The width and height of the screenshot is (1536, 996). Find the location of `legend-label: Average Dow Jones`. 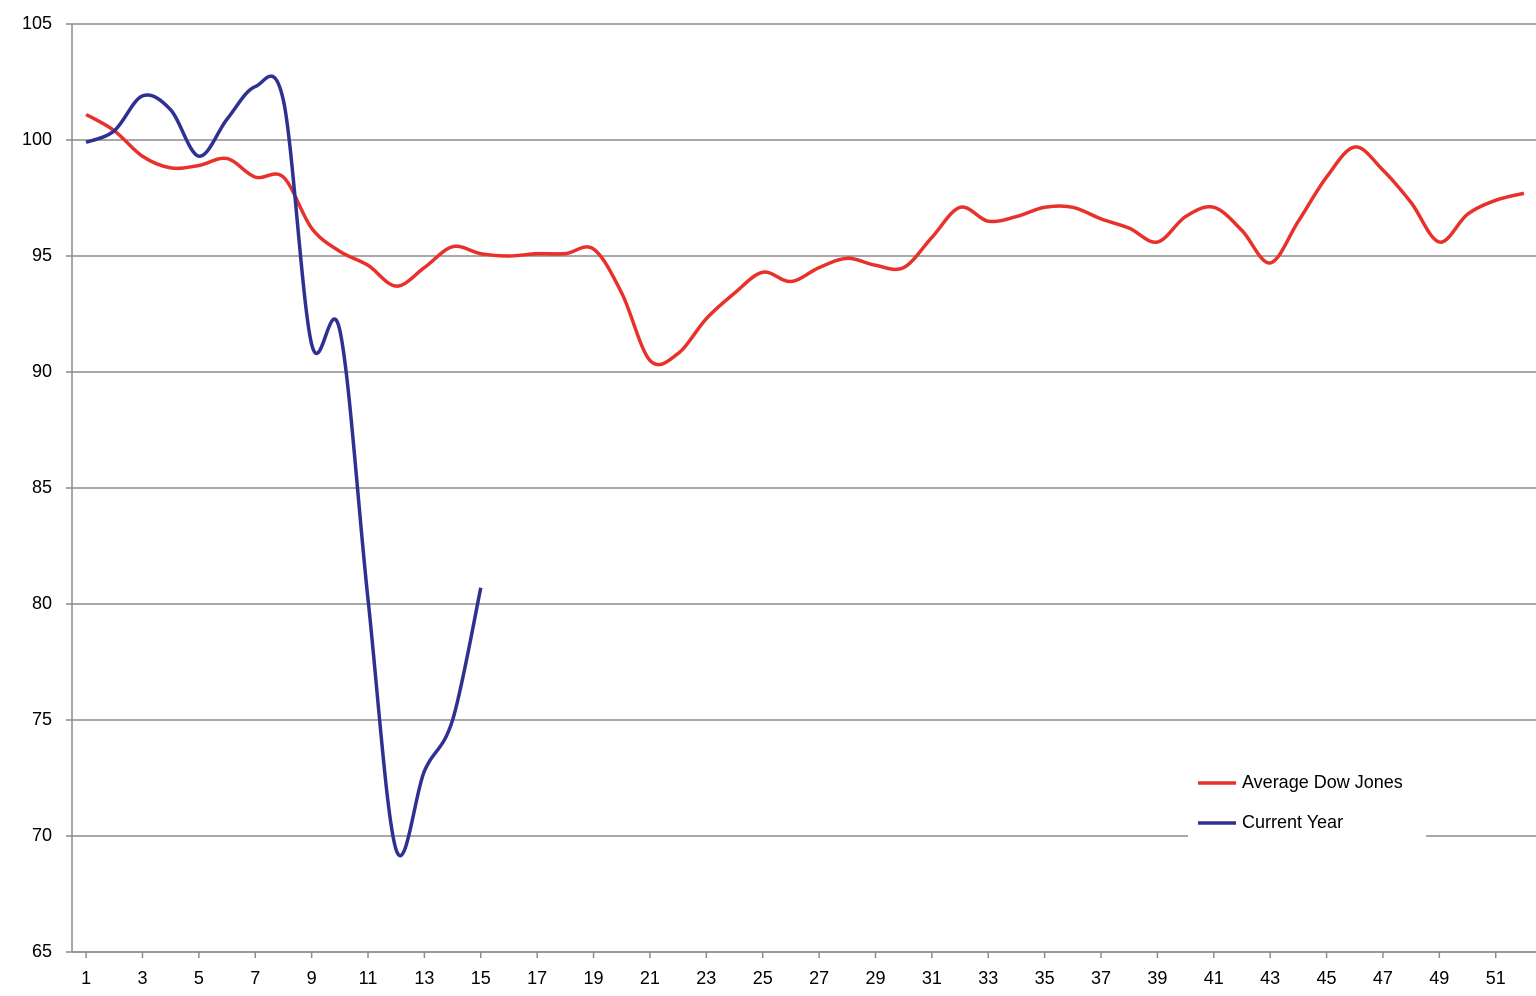

legend-label: Average Dow Jones is located at coordinates (1322, 782).